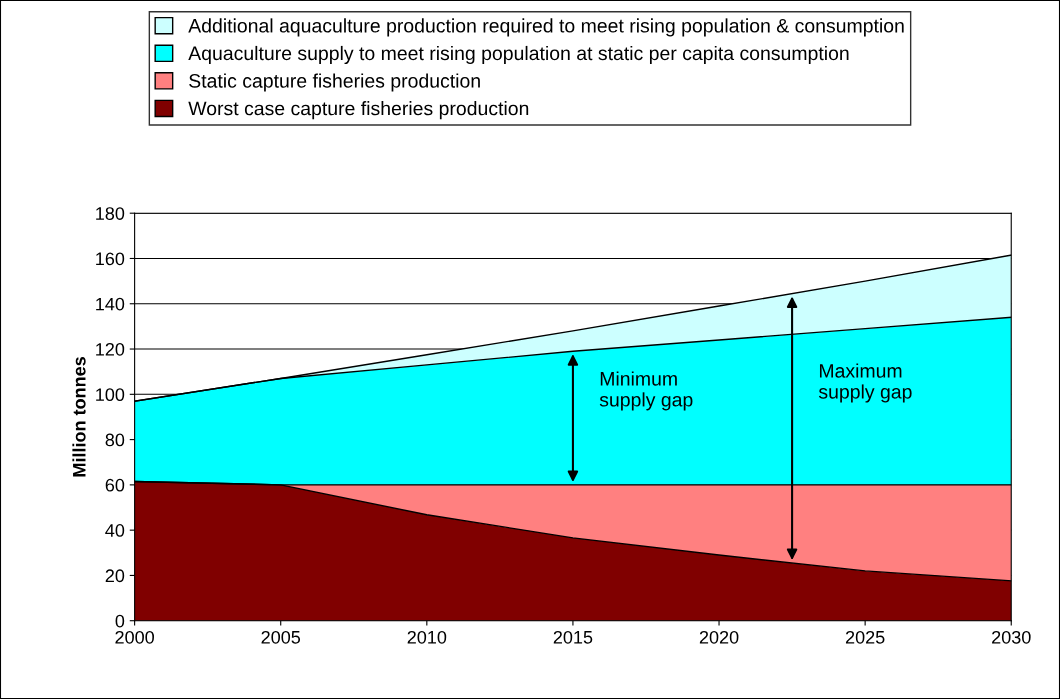 Image resolution: width=1060 pixels, height=699 pixels. Describe the element at coordinates (865, 383) in the screenshot. I see `annotation: Maximum supply gap` at that location.